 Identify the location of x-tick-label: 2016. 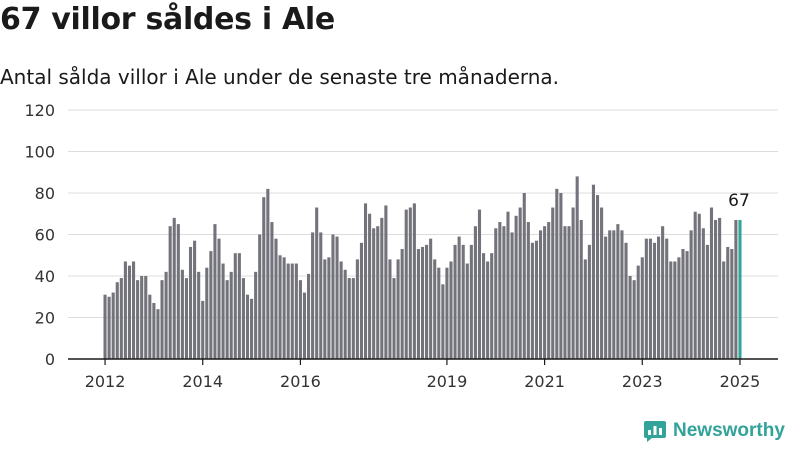
(300, 381).